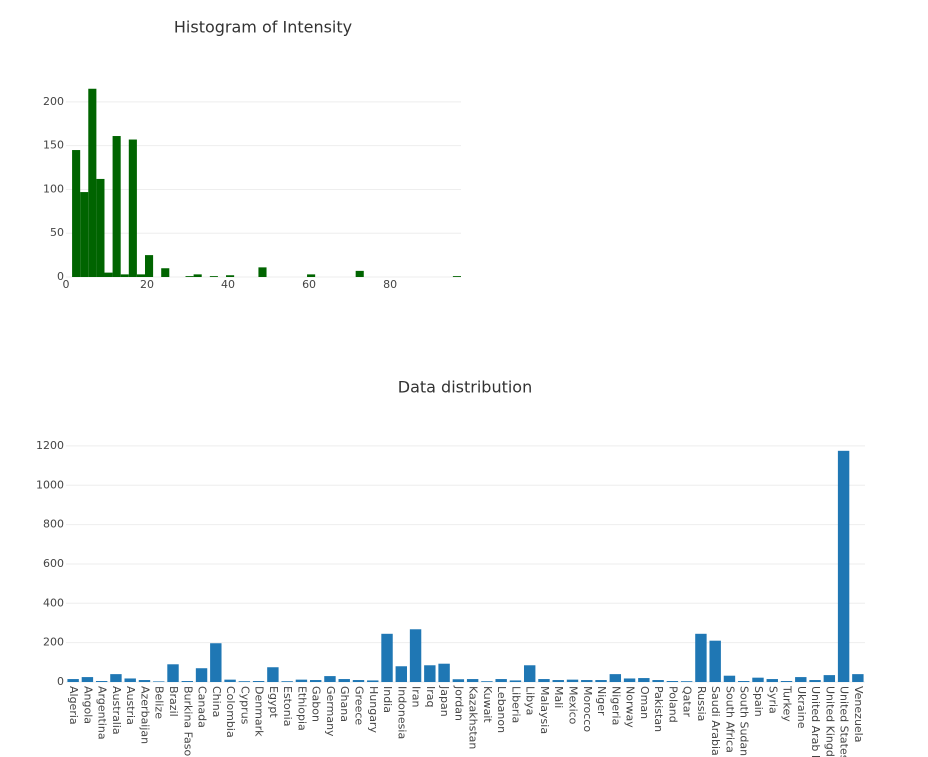  What do you see at coordinates (53, 188) in the screenshot?
I see `y-tick-label: 100` at bounding box center [53, 188].